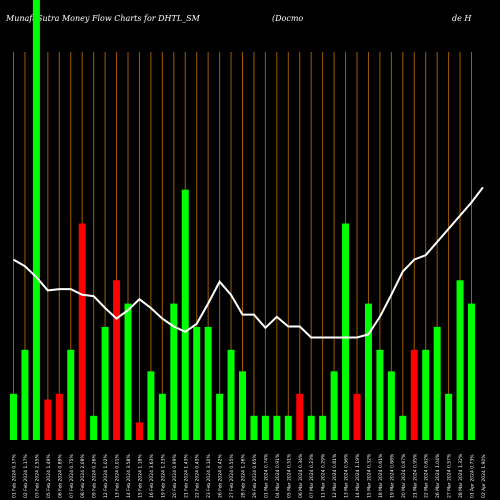 The width and height of the screenshot is (500, 500). I want to click on date-tick-label: 02 Apr 2024 1.90%, so click(484, 476).